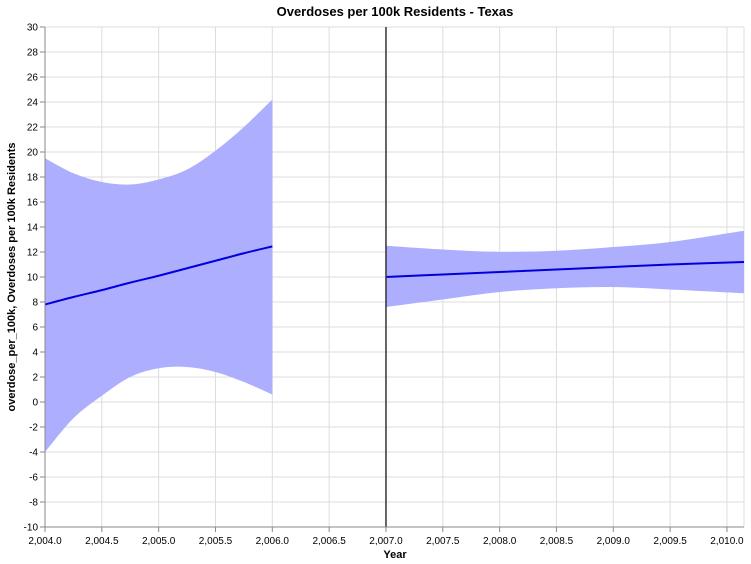  Describe the element at coordinates (614, 541) in the screenshot. I see `x-tick-label: 2,009.0` at that location.